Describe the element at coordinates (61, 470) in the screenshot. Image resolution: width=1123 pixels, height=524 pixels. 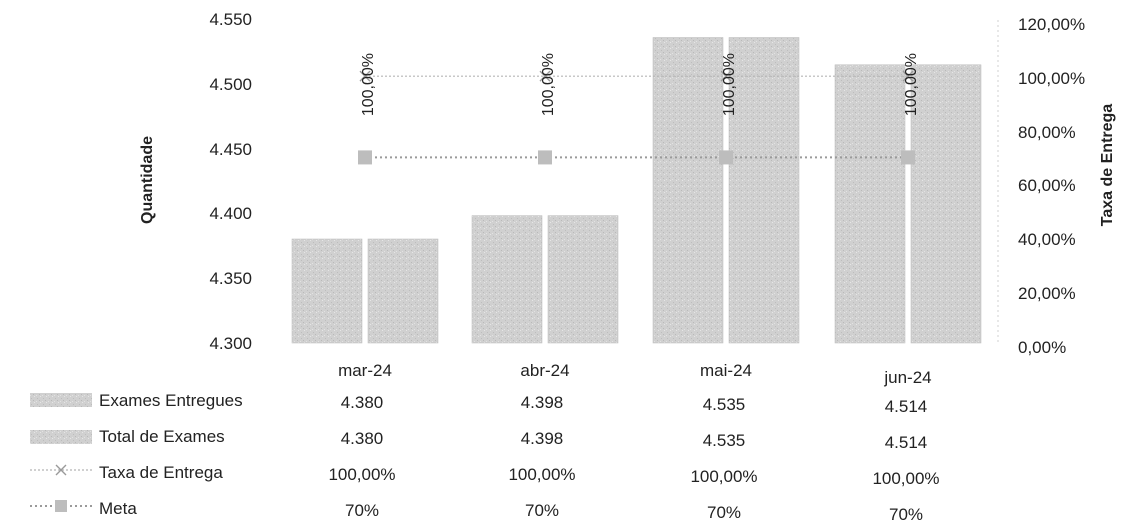
I see `legend-key-taxa-de-entrega` at that location.